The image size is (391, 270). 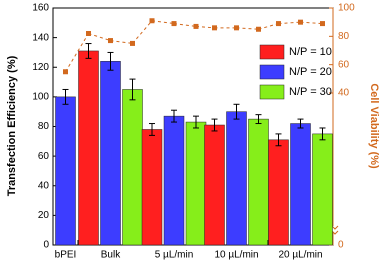 I want to click on y-tick-label: 0, so click(x=46, y=245).